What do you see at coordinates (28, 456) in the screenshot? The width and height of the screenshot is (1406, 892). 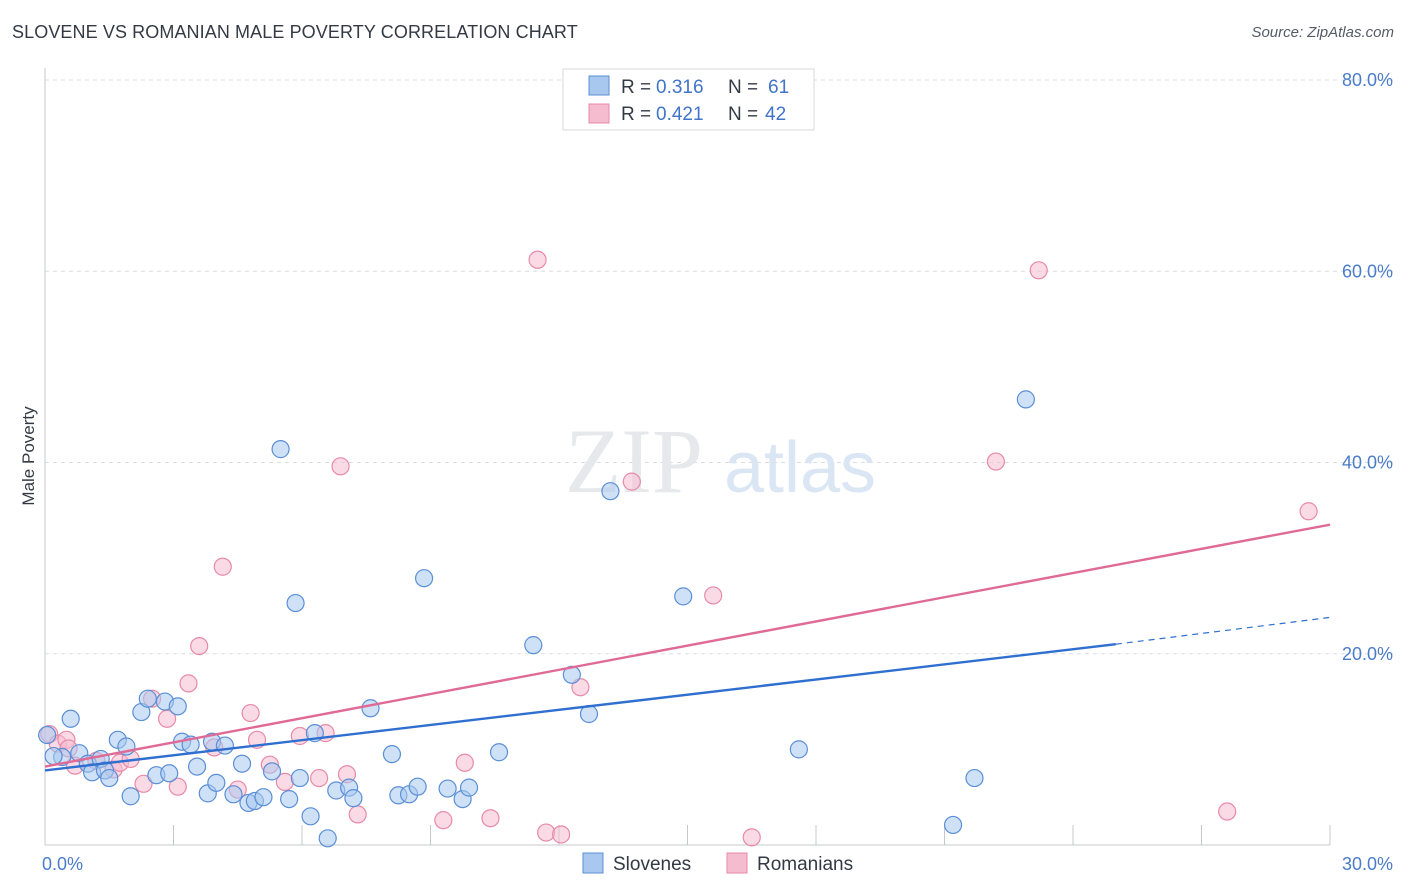 I see `y-axis-label: Male Poverty` at bounding box center [28, 456].